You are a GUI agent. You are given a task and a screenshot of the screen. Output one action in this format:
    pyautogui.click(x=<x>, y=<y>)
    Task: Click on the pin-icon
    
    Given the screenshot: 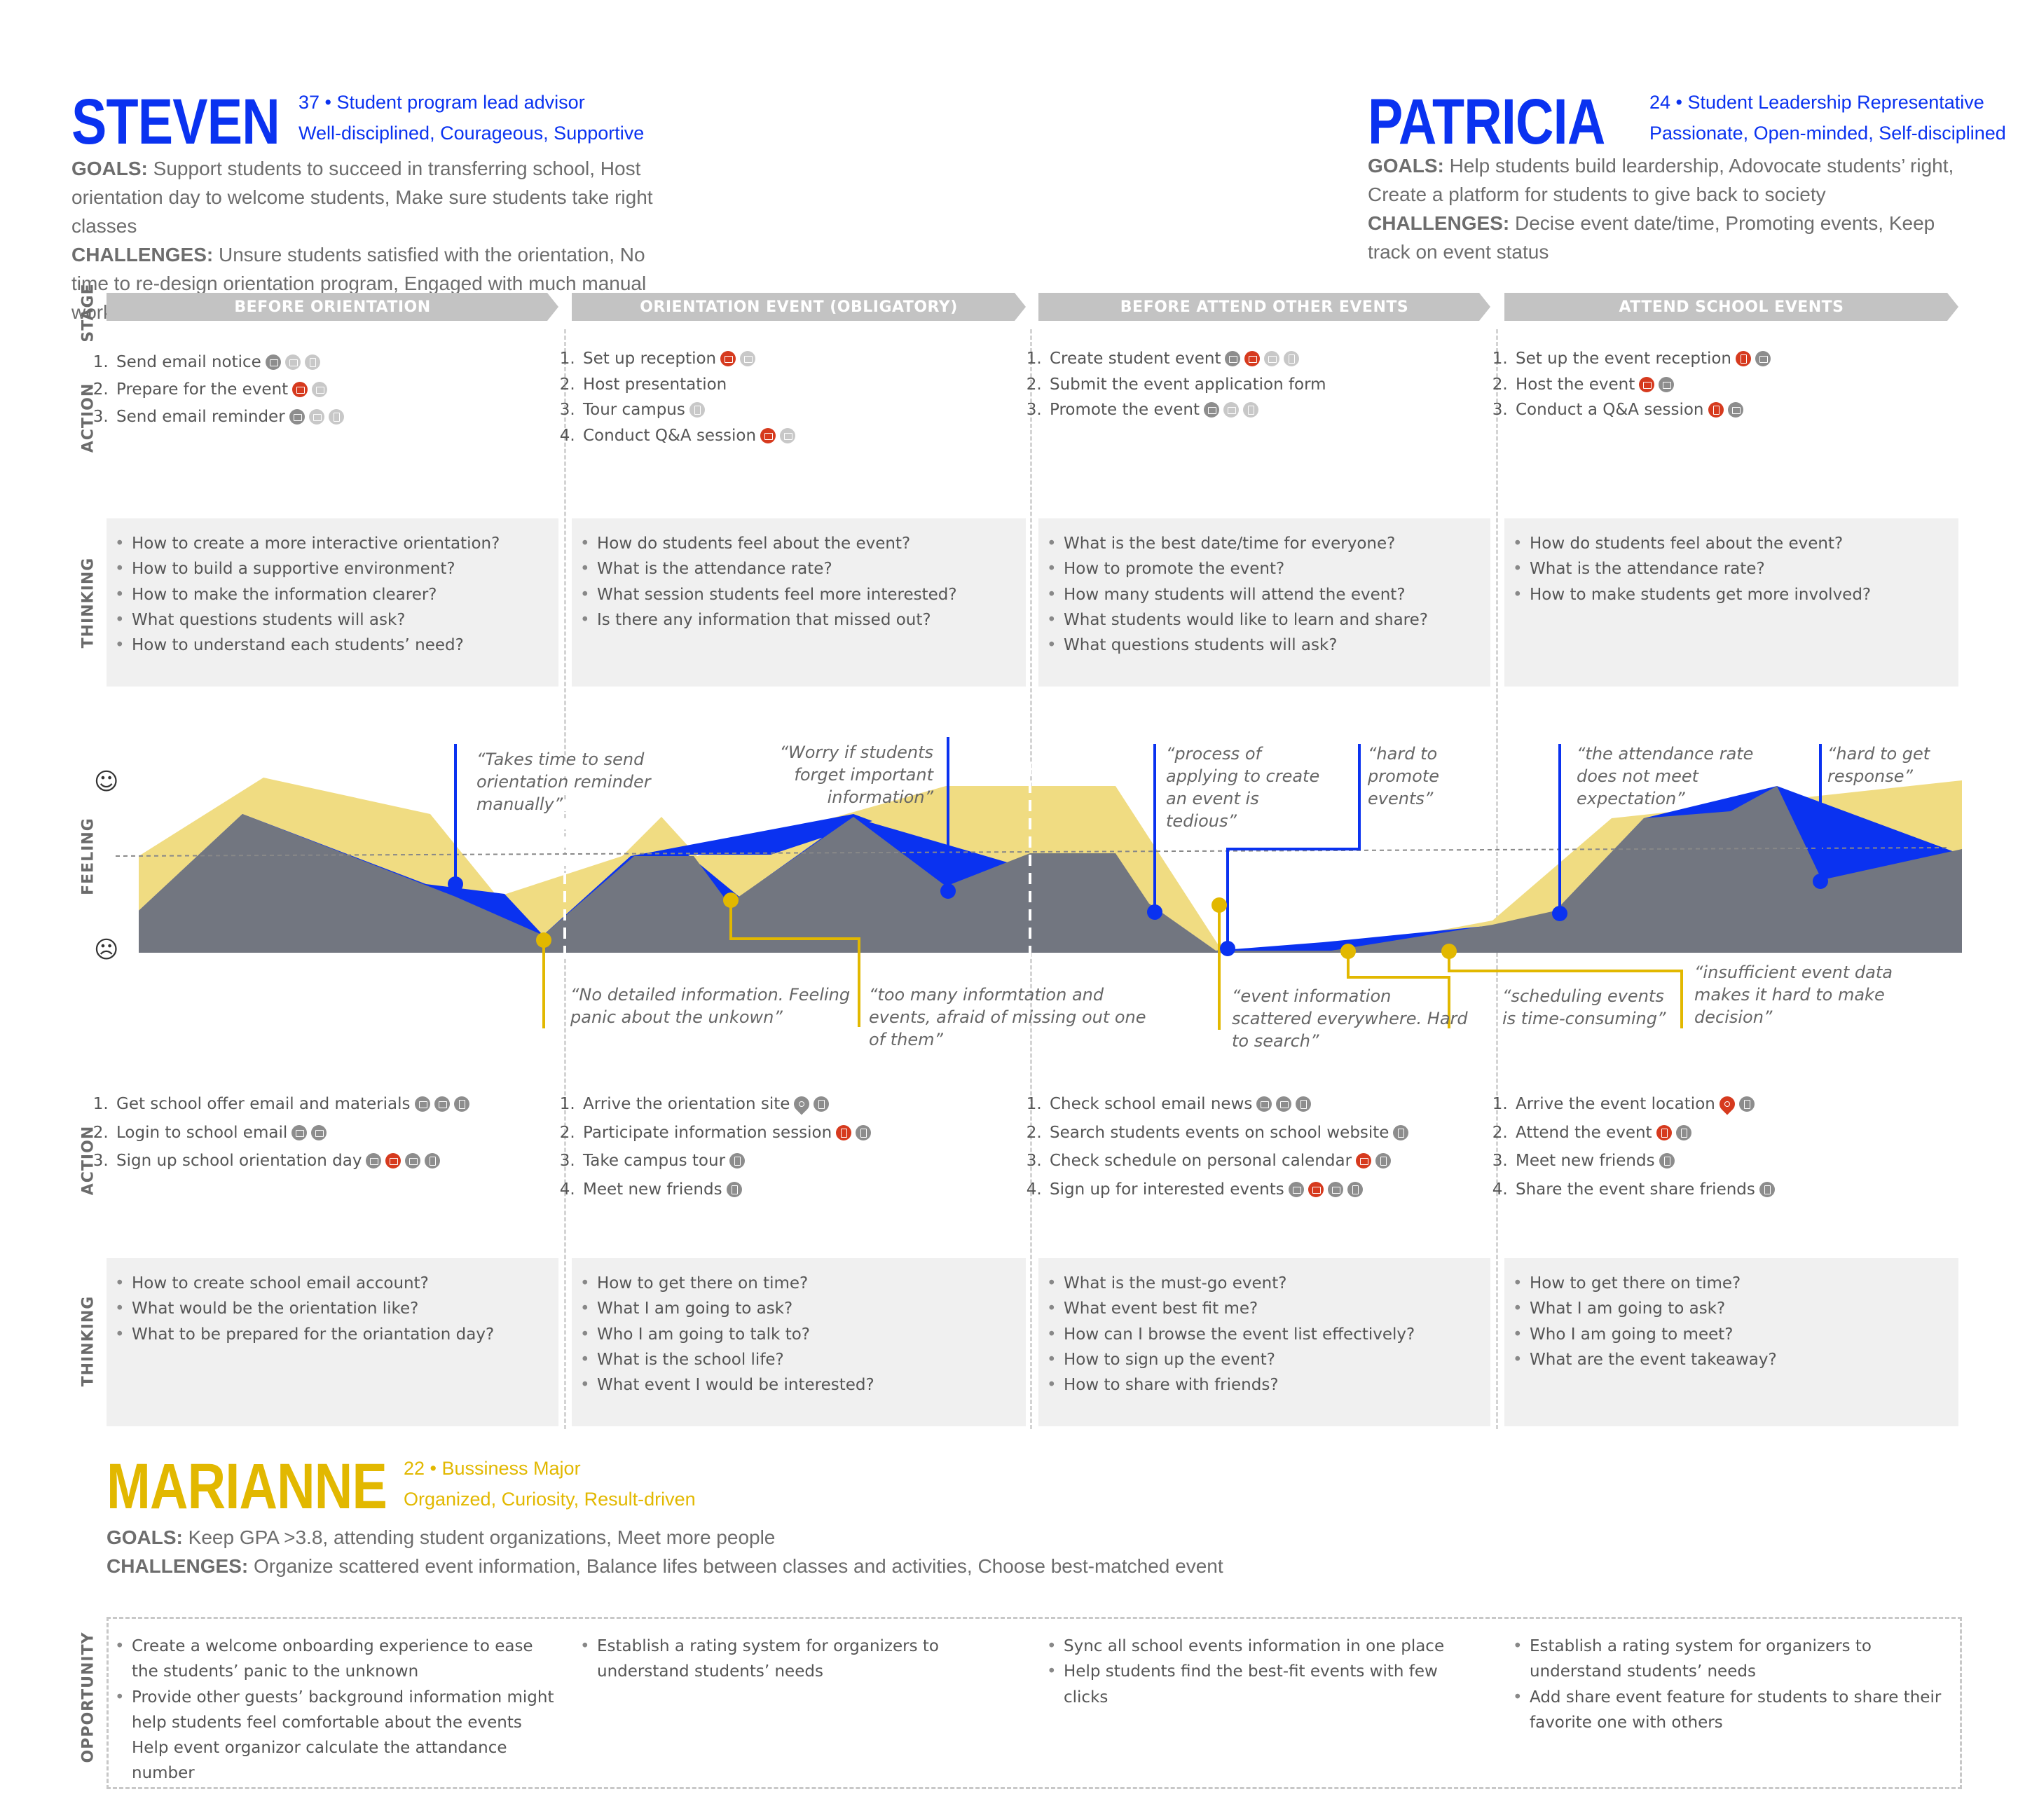 What is the action you would take?
    pyautogui.click(x=1727, y=1104)
    